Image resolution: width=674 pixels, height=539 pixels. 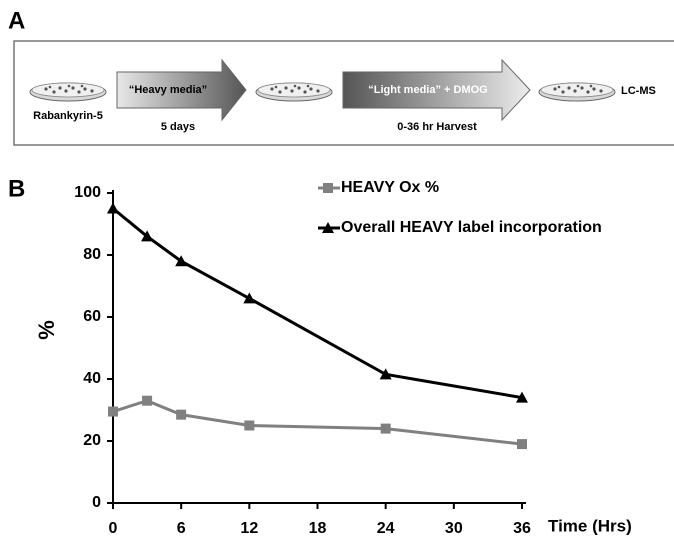 What do you see at coordinates (87, 192) in the screenshot?
I see `y-tick-label: 100` at bounding box center [87, 192].